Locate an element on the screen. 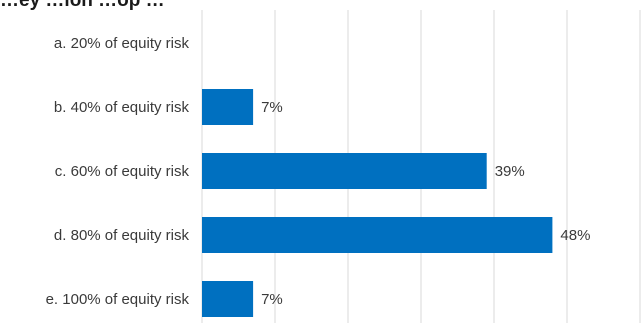 This screenshot has height=323, width=643. category-label: d. 80% of equity risk is located at coordinates (122, 235).